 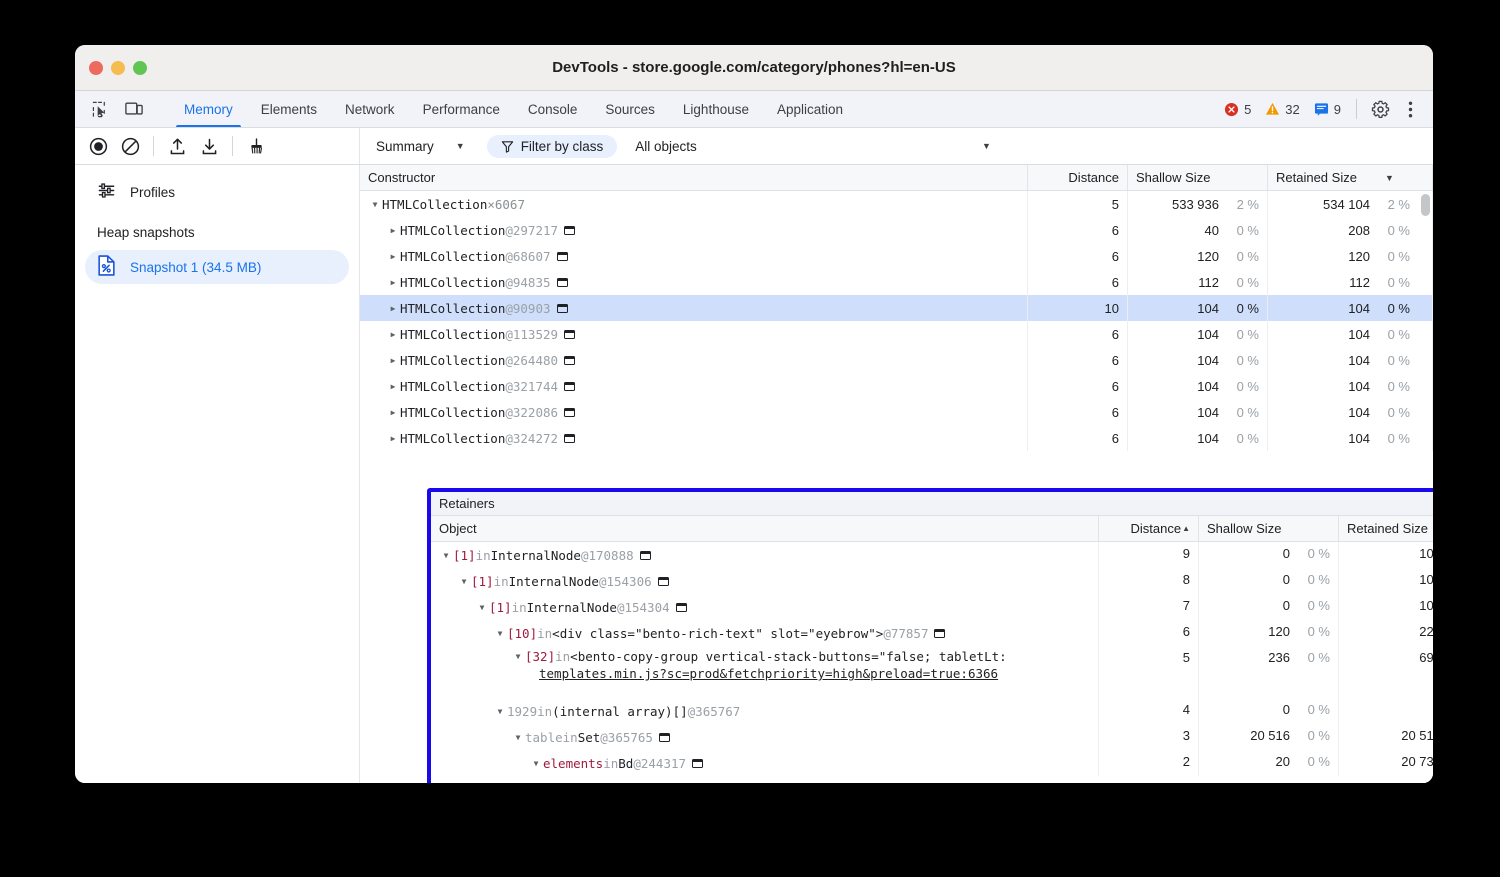 What do you see at coordinates (1410, 109) in the screenshot?
I see `kebab-menu-icon` at bounding box center [1410, 109].